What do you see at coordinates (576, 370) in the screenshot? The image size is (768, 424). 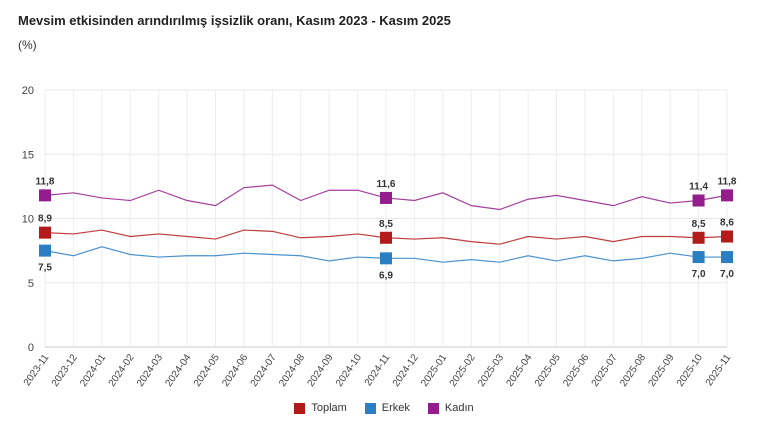 I see `x-tick-label: 2025-06` at bounding box center [576, 370].